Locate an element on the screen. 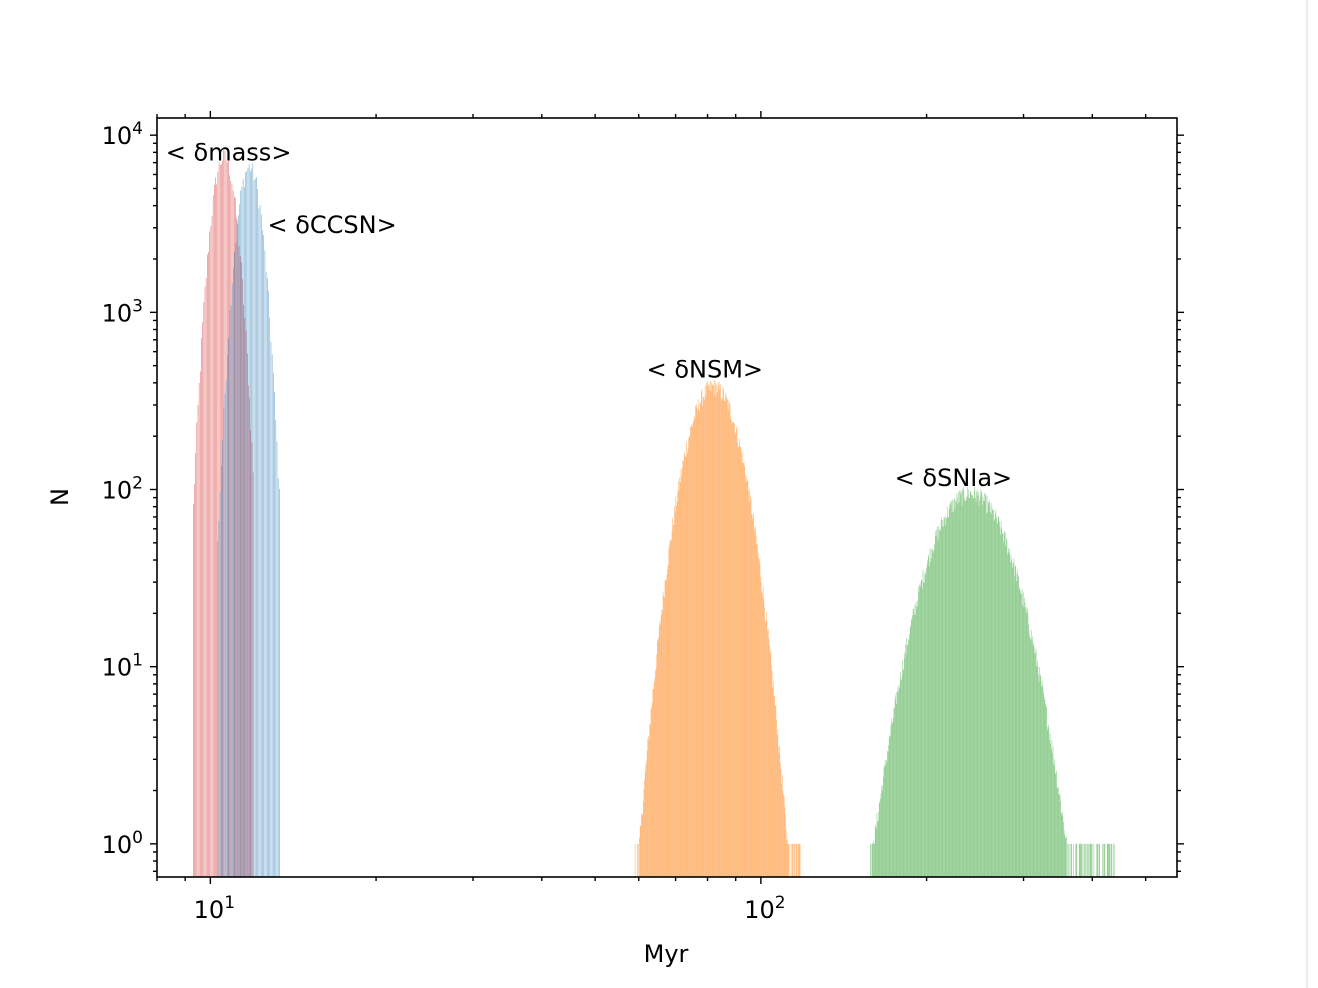 The height and width of the screenshot is (988, 1318). y-axis-label: N is located at coordinates (60, 497).